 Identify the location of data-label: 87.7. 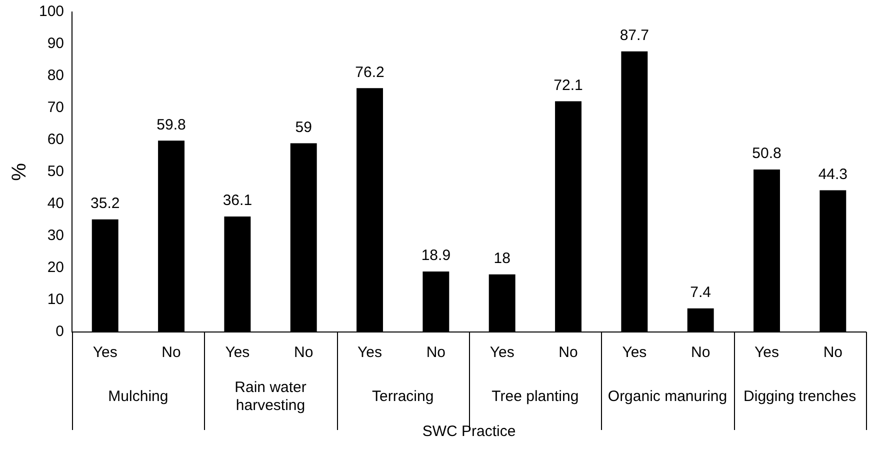
(635, 35).